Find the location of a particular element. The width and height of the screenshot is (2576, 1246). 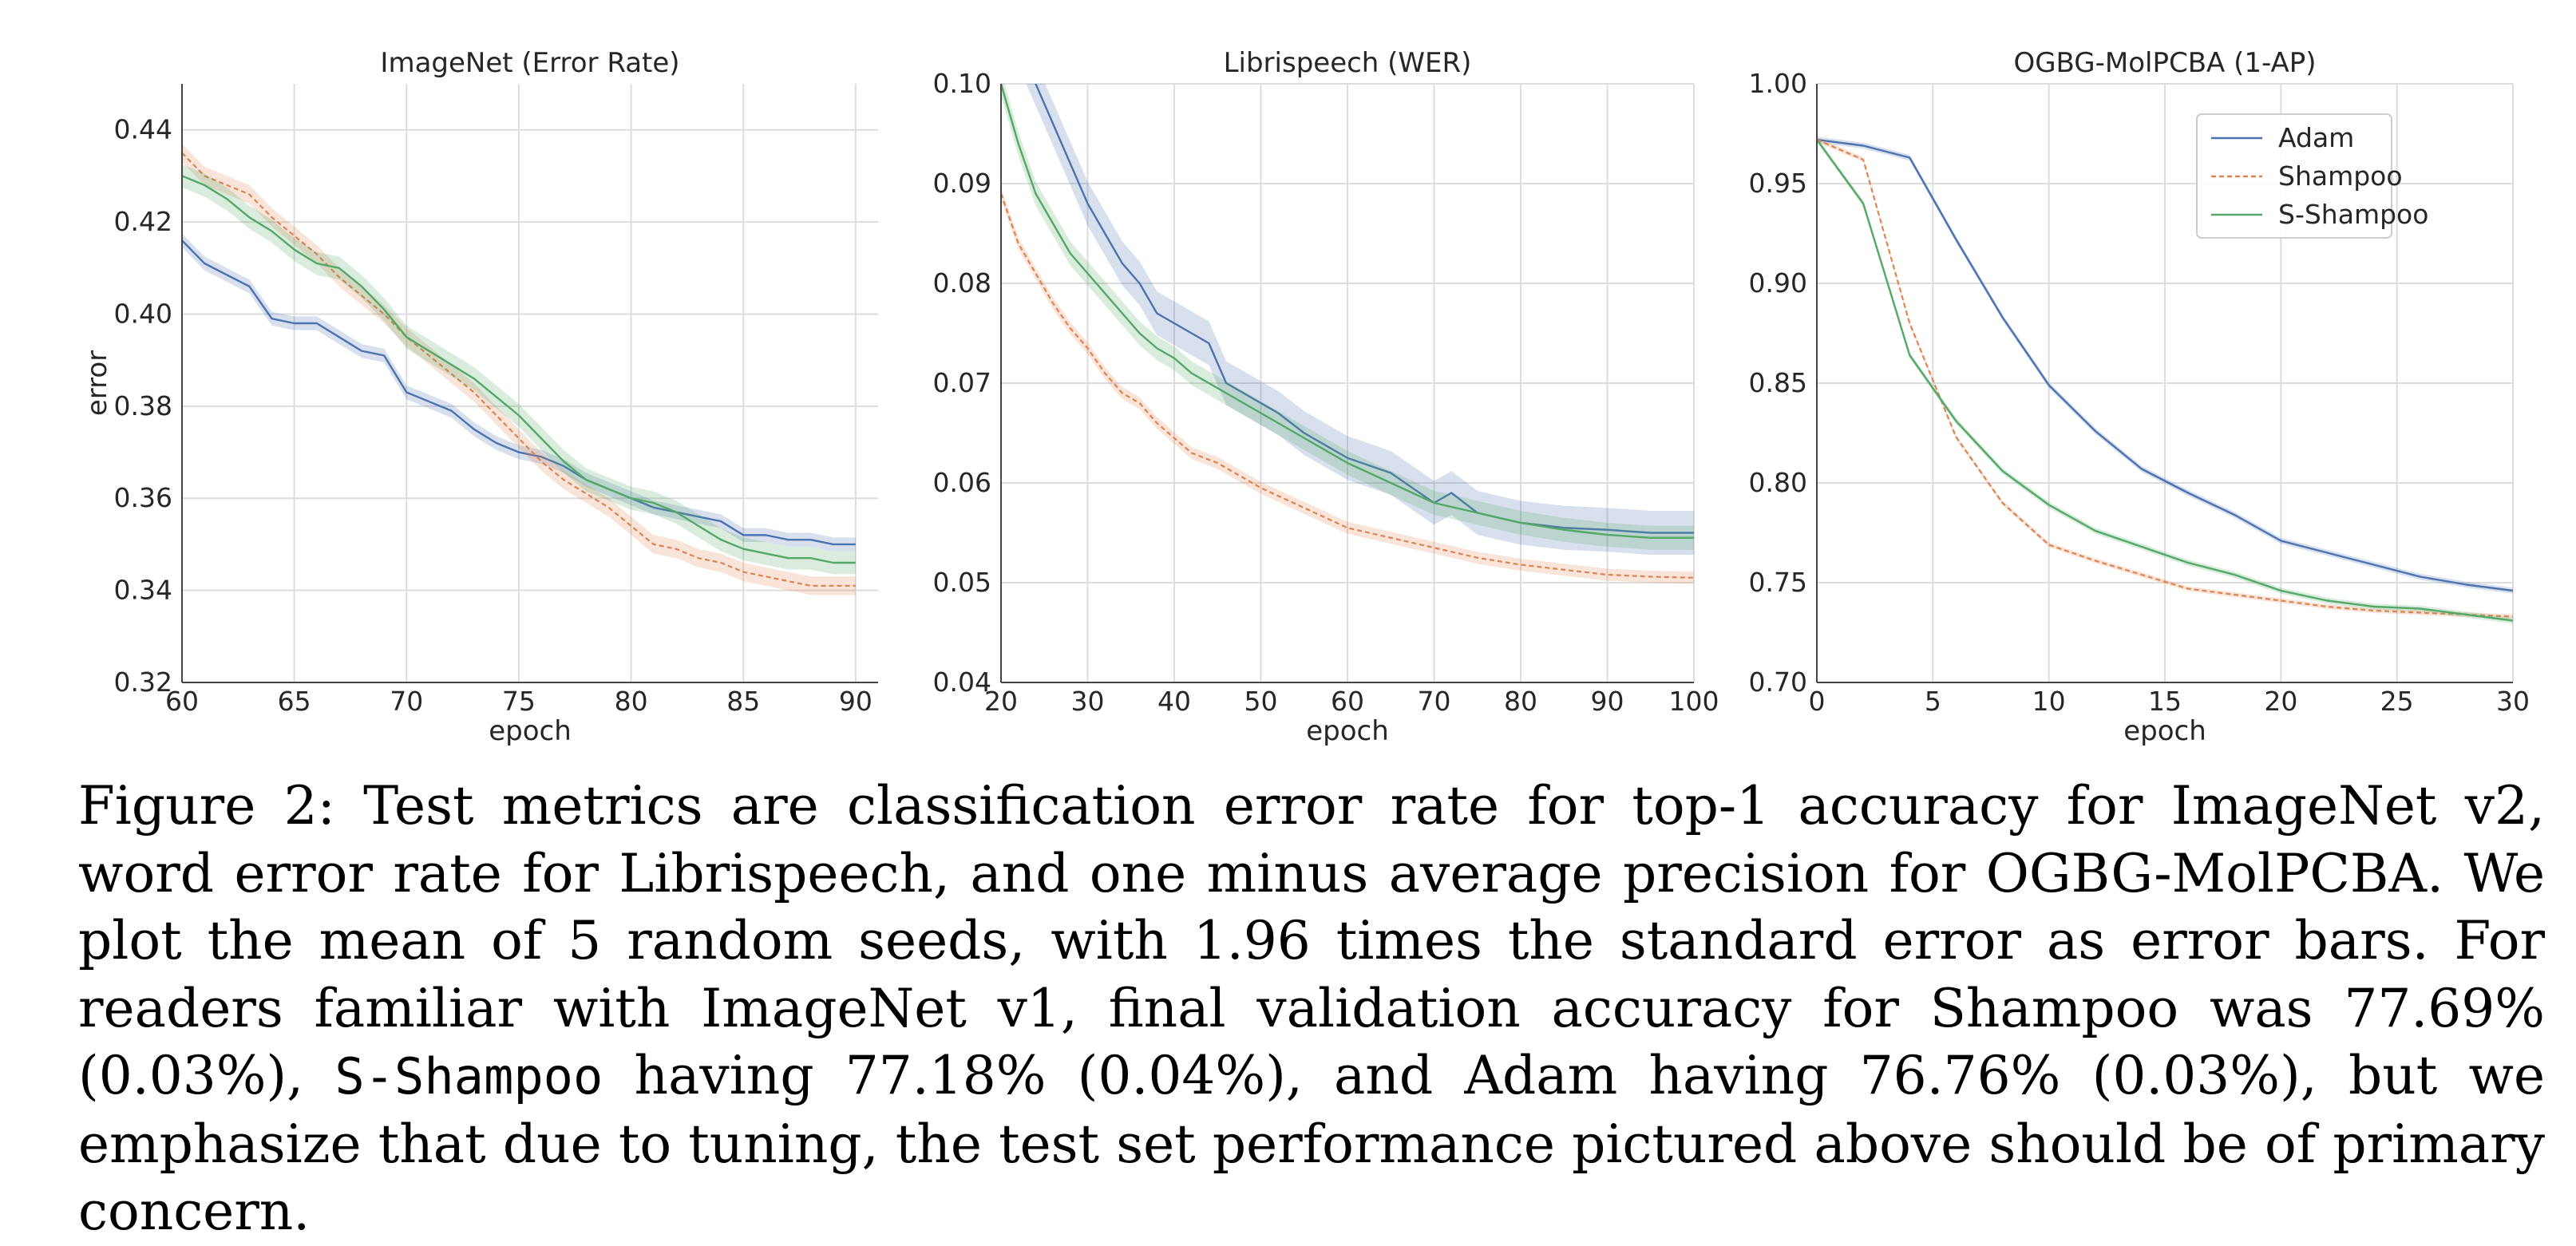

y-tick-label: 0.75 is located at coordinates (1778, 582).